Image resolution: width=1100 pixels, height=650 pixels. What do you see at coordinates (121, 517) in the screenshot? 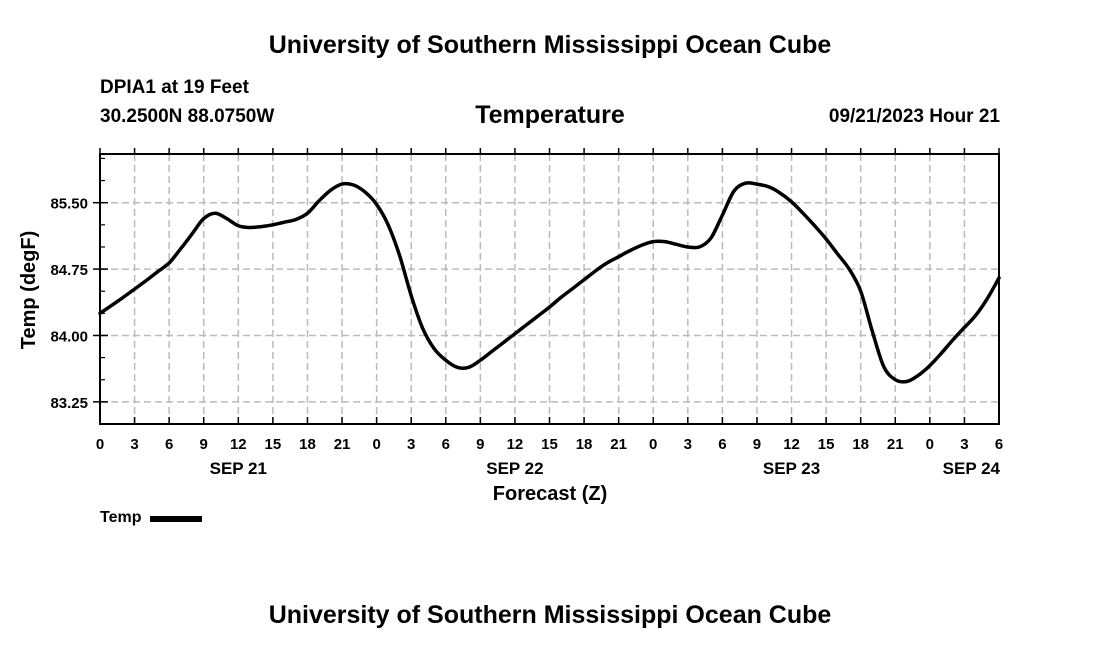
I see `legend-label-temp: Temp` at bounding box center [121, 517].